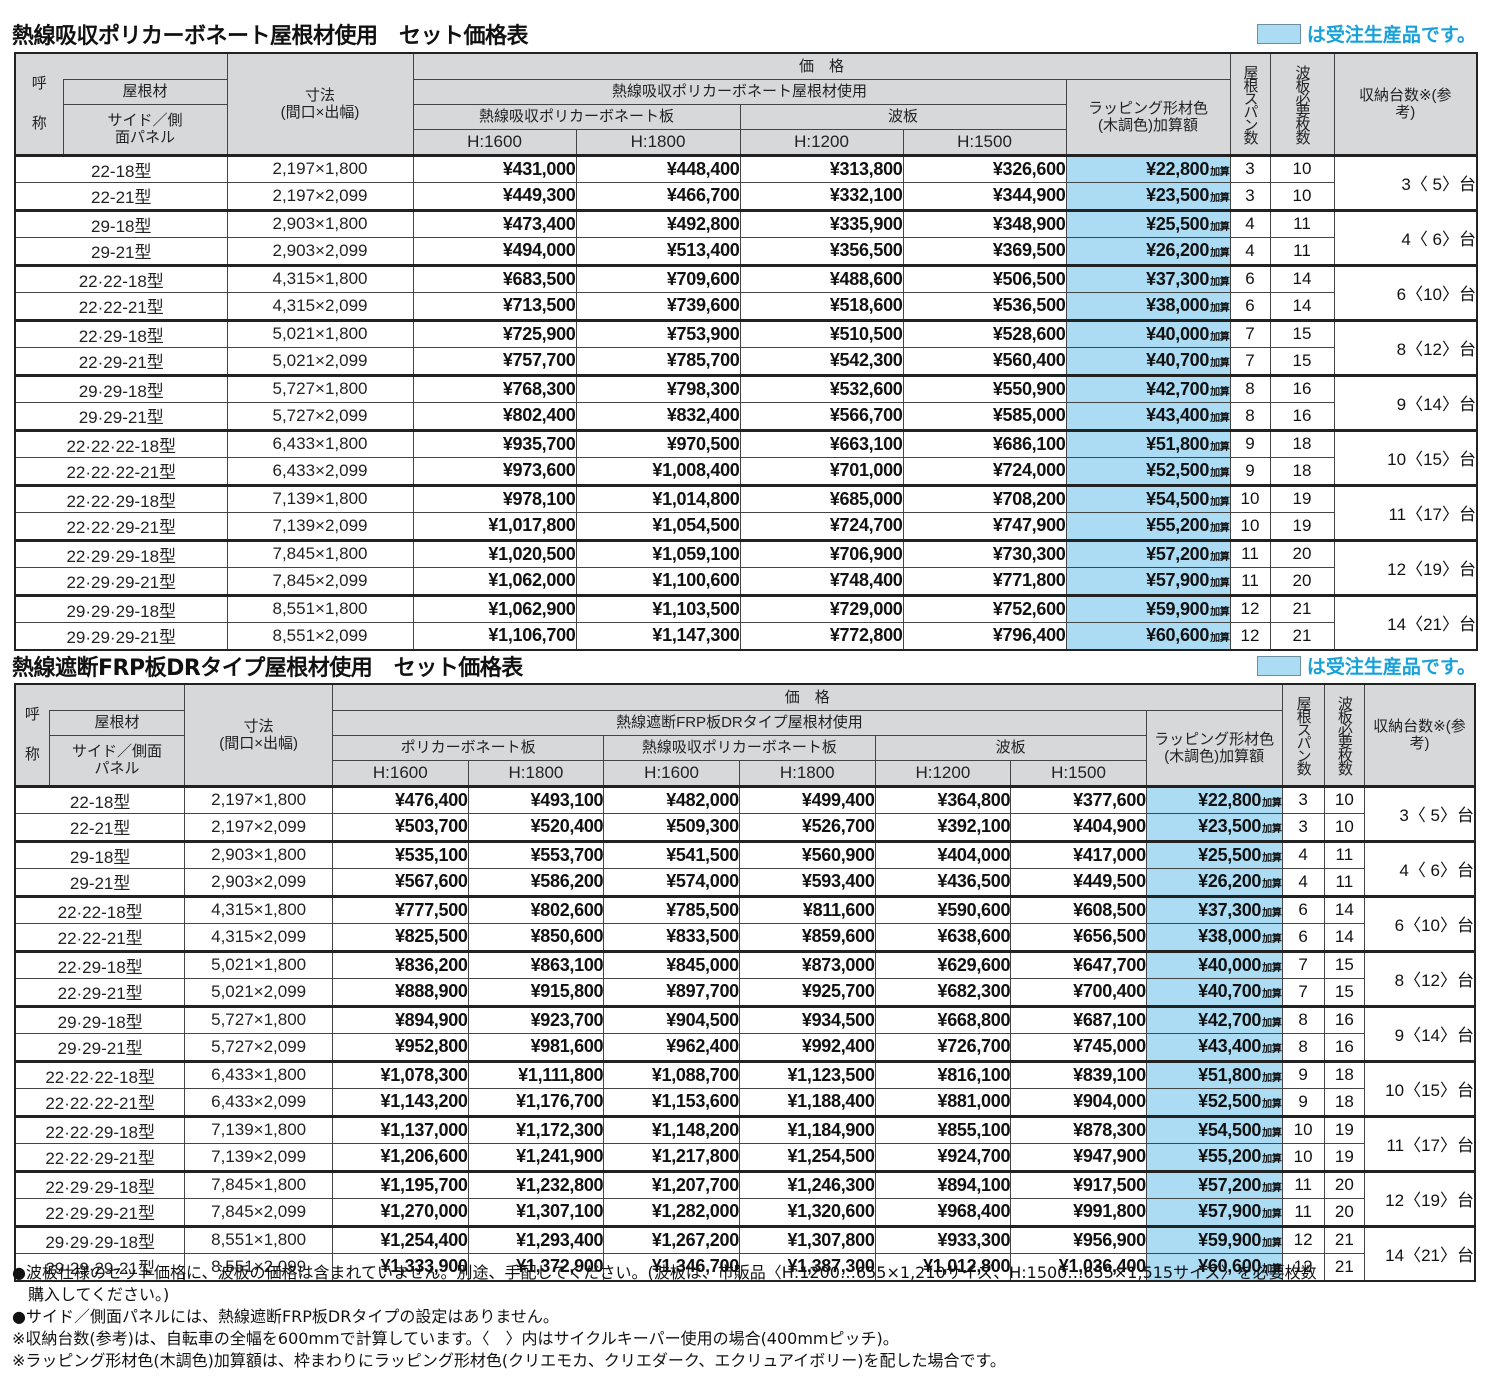  What do you see at coordinates (671, 827) in the screenshot?
I see `price-cell: ¥509,300` at bounding box center [671, 827].